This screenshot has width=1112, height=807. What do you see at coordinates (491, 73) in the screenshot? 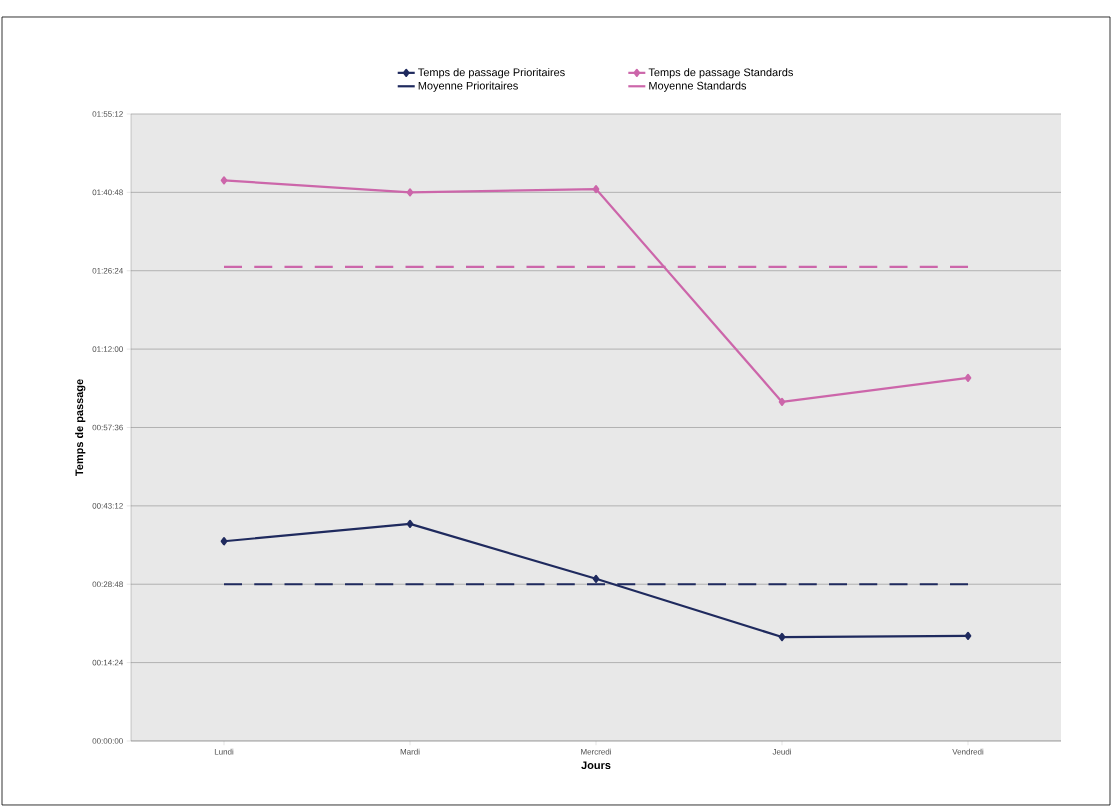
I see `legend-label: Temps de passage Prioritaires` at bounding box center [491, 73].